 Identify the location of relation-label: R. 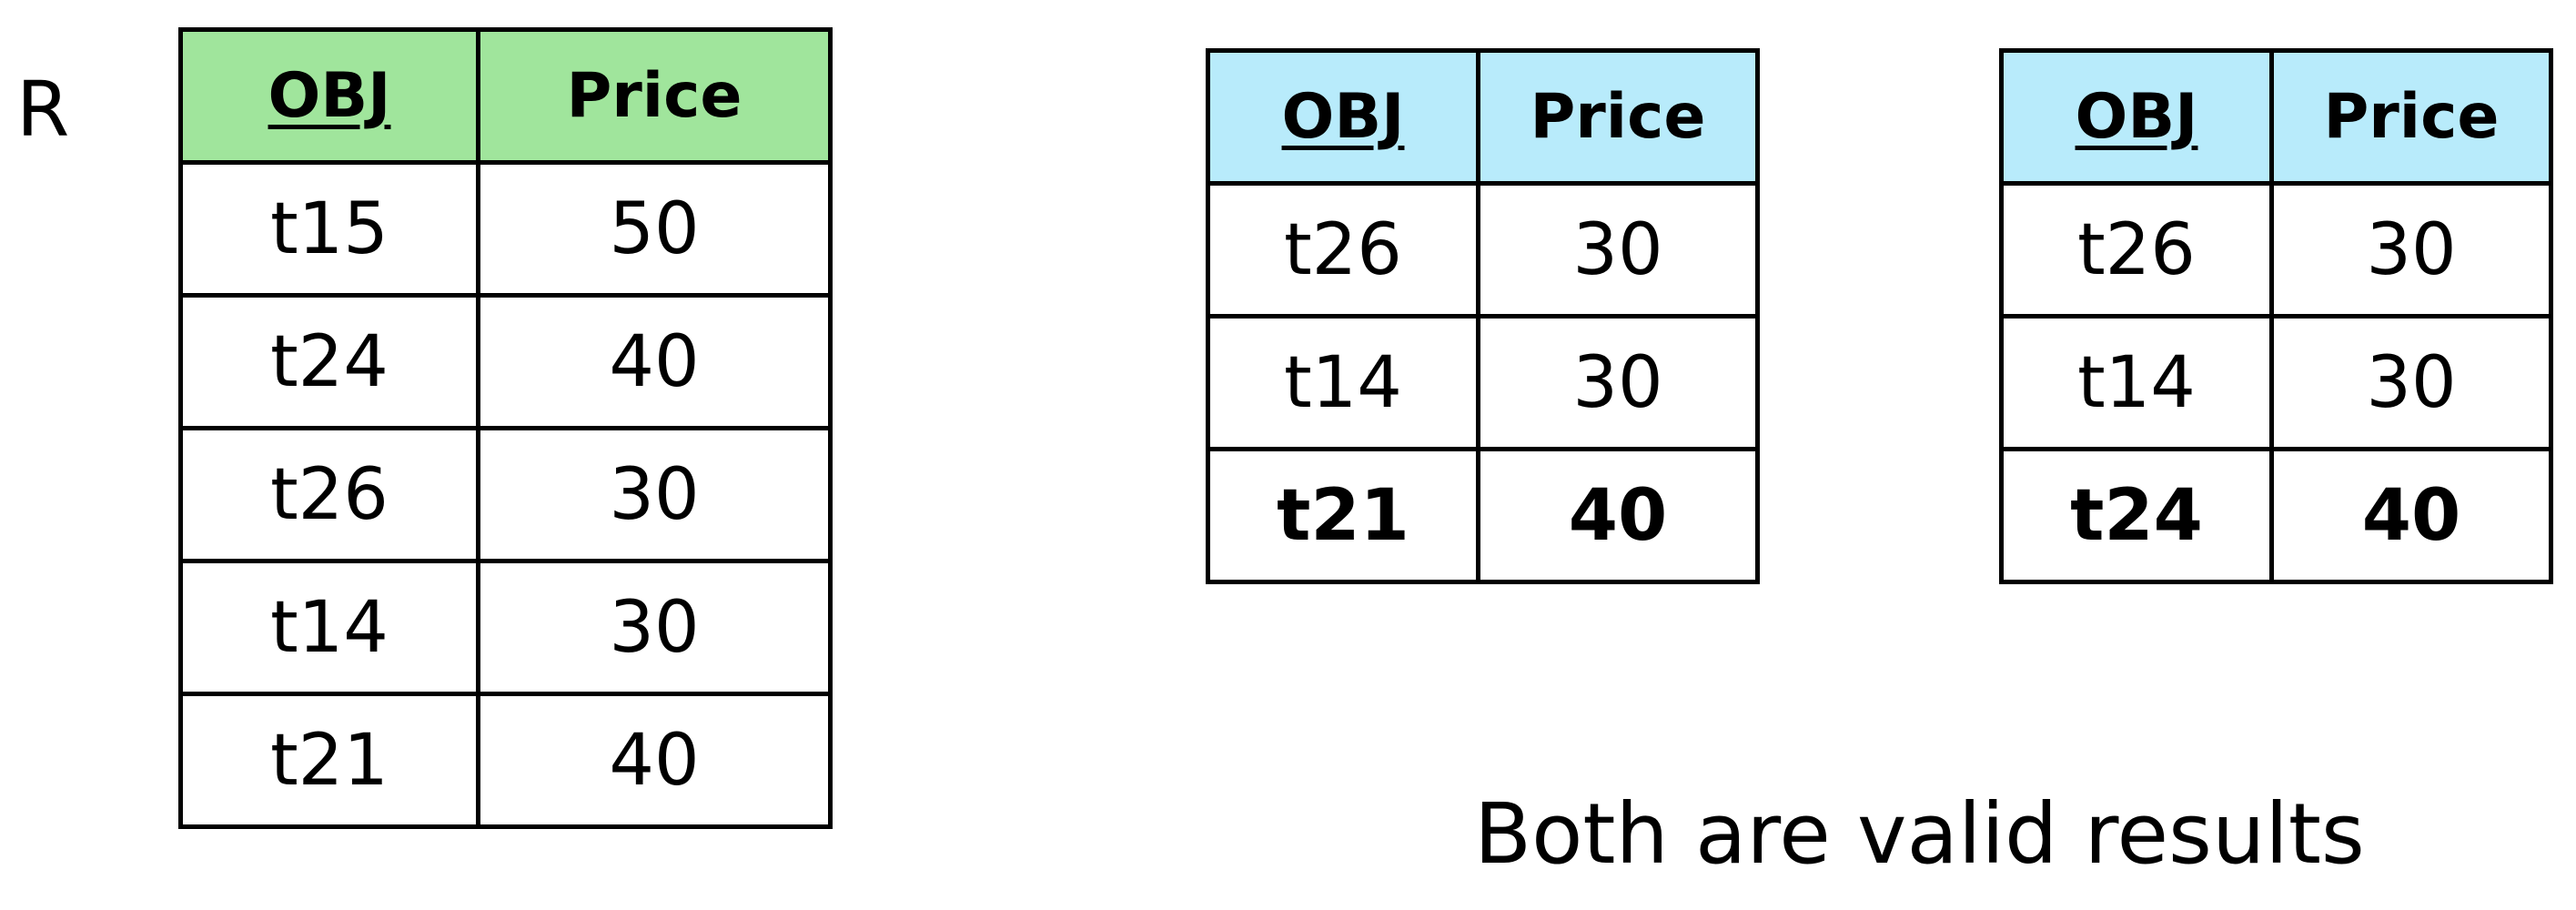
(43, 110).